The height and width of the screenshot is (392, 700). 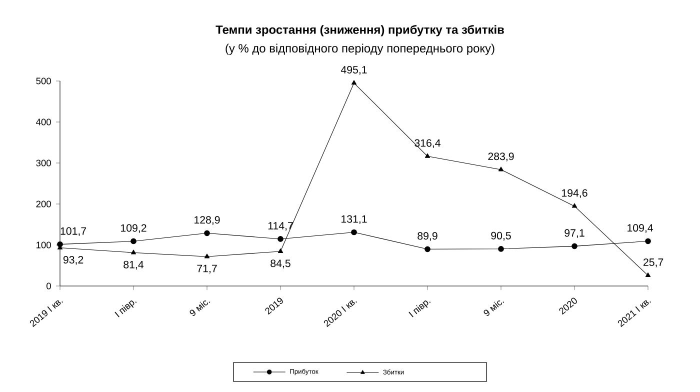 I want to click on data-label: 93,2, so click(x=73, y=260).